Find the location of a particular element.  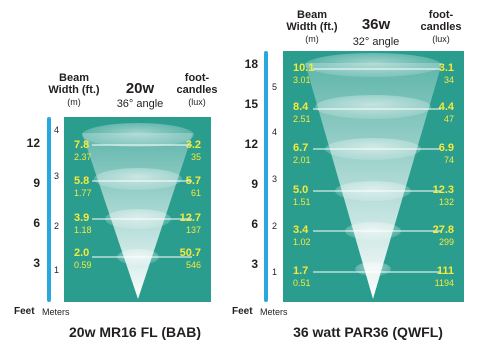

beam-width-m: 1.18 is located at coordinates (83, 230).